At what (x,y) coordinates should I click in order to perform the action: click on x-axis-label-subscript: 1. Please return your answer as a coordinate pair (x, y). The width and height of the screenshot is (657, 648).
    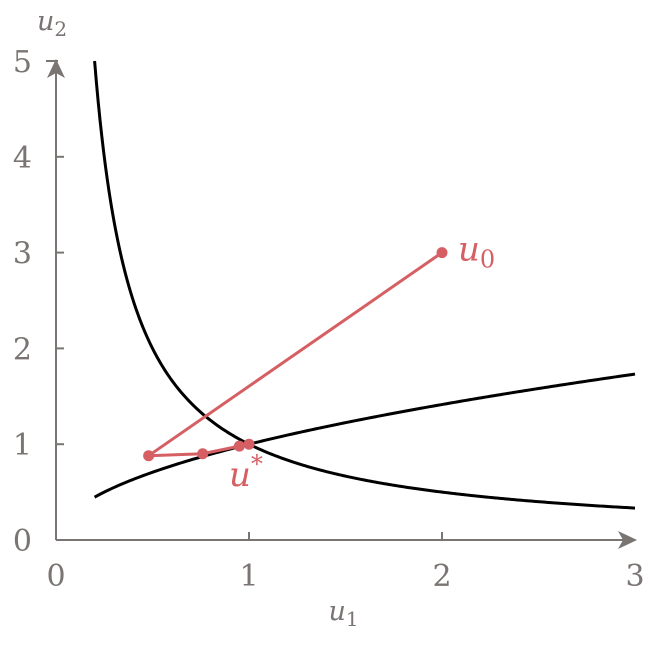
    Looking at the image, I should click on (352, 619).